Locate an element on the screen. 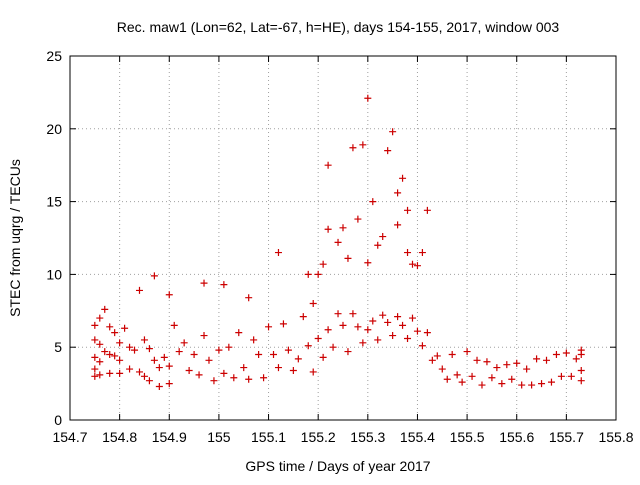 Image resolution: width=640 pixels, height=485 pixels. y-tick-label: 10 is located at coordinates (54, 274).